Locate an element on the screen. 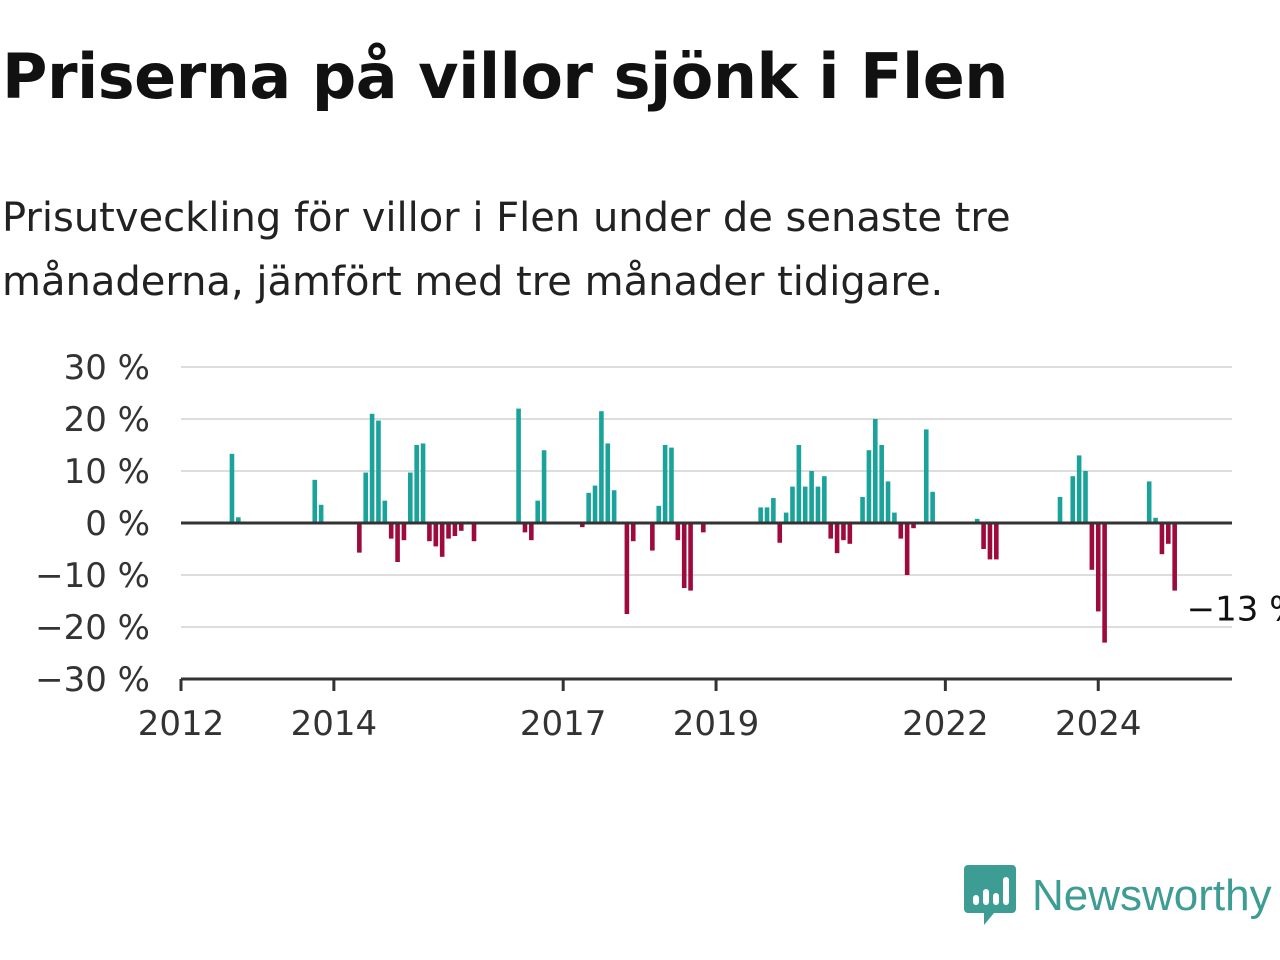 The image size is (1280, 960). y-tick-label: −30 % is located at coordinates (92, 680).